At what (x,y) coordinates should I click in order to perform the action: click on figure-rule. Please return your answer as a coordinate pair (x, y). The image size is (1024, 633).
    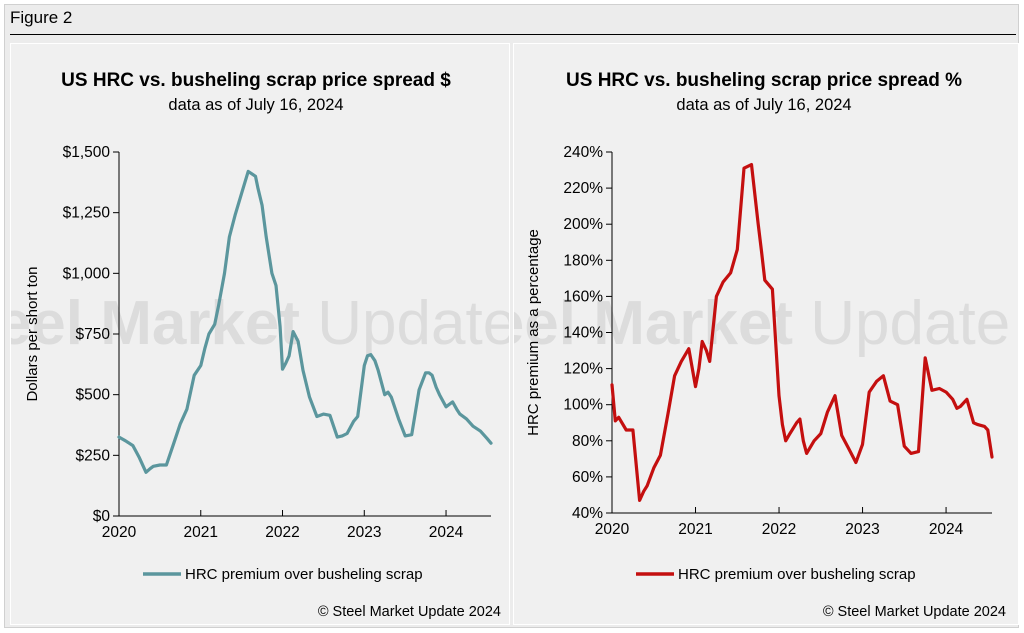
    Looking at the image, I should click on (513, 34).